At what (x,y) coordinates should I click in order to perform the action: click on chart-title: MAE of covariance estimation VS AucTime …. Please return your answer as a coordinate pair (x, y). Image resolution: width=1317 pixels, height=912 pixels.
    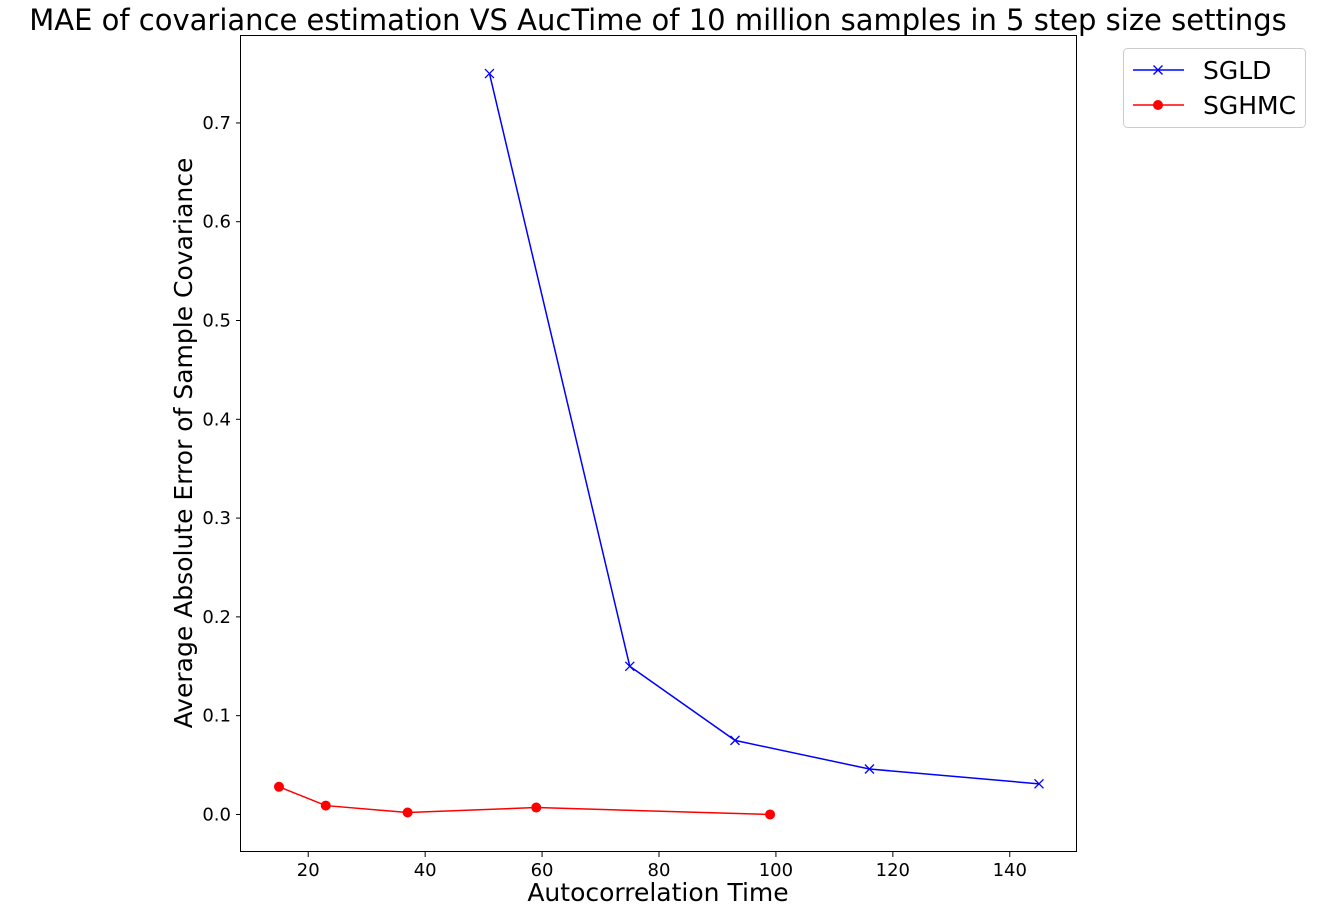
    Looking at the image, I should click on (658, 20).